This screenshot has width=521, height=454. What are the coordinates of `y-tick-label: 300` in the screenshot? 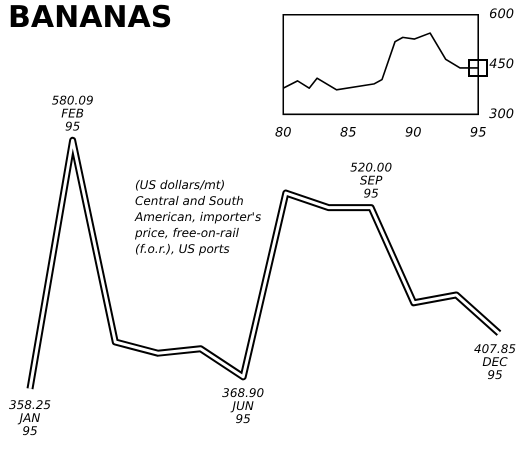 It's located at (501, 114).